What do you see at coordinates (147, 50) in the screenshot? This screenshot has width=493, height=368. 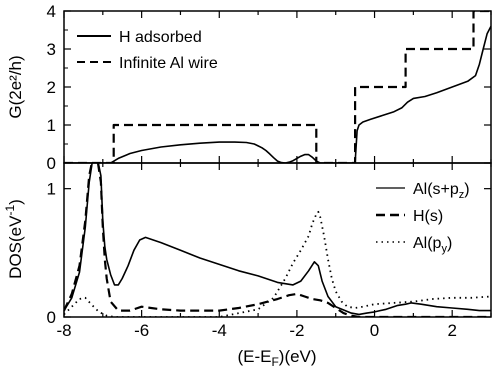 I see `top-legend: H adsorbed Infinite Al wire` at bounding box center [147, 50].